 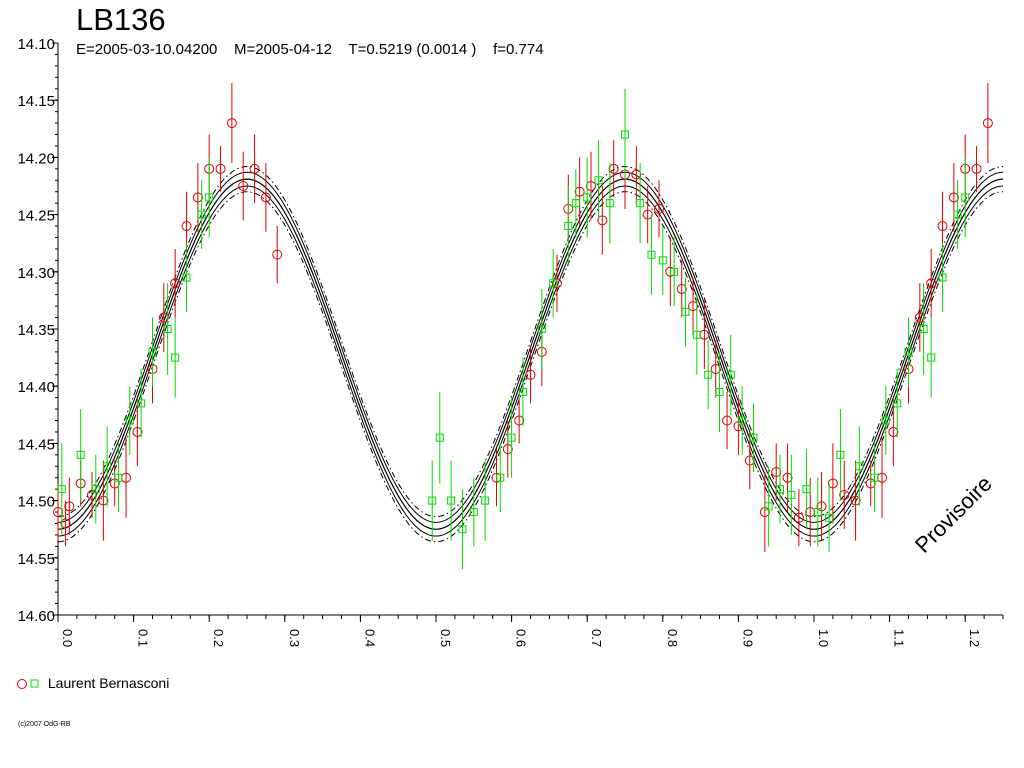 What do you see at coordinates (974, 638) in the screenshot?
I see `x-tick-label: 1.2` at bounding box center [974, 638].